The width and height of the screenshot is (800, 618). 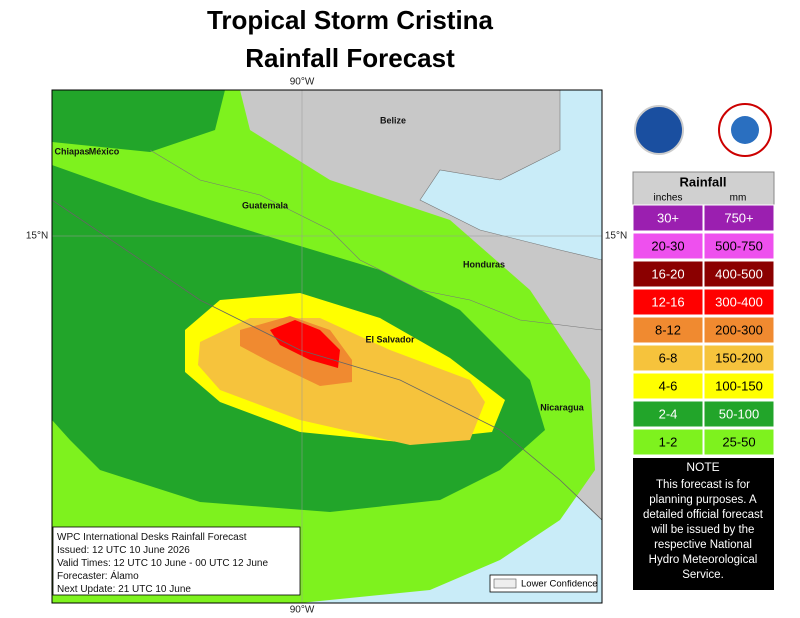 What do you see at coordinates (484, 264) in the screenshot?
I see `place-label: Honduras` at bounding box center [484, 264].